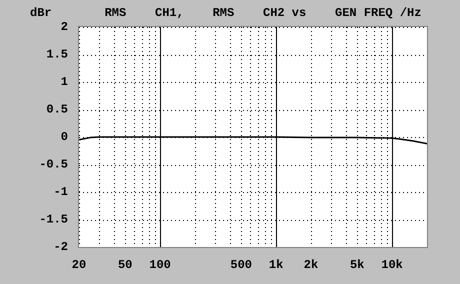 This screenshot has height=284, width=460. What do you see at coordinates (61, 247) in the screenshot?
I see `y-tick-label: -2` at bounding box center [61, 247].